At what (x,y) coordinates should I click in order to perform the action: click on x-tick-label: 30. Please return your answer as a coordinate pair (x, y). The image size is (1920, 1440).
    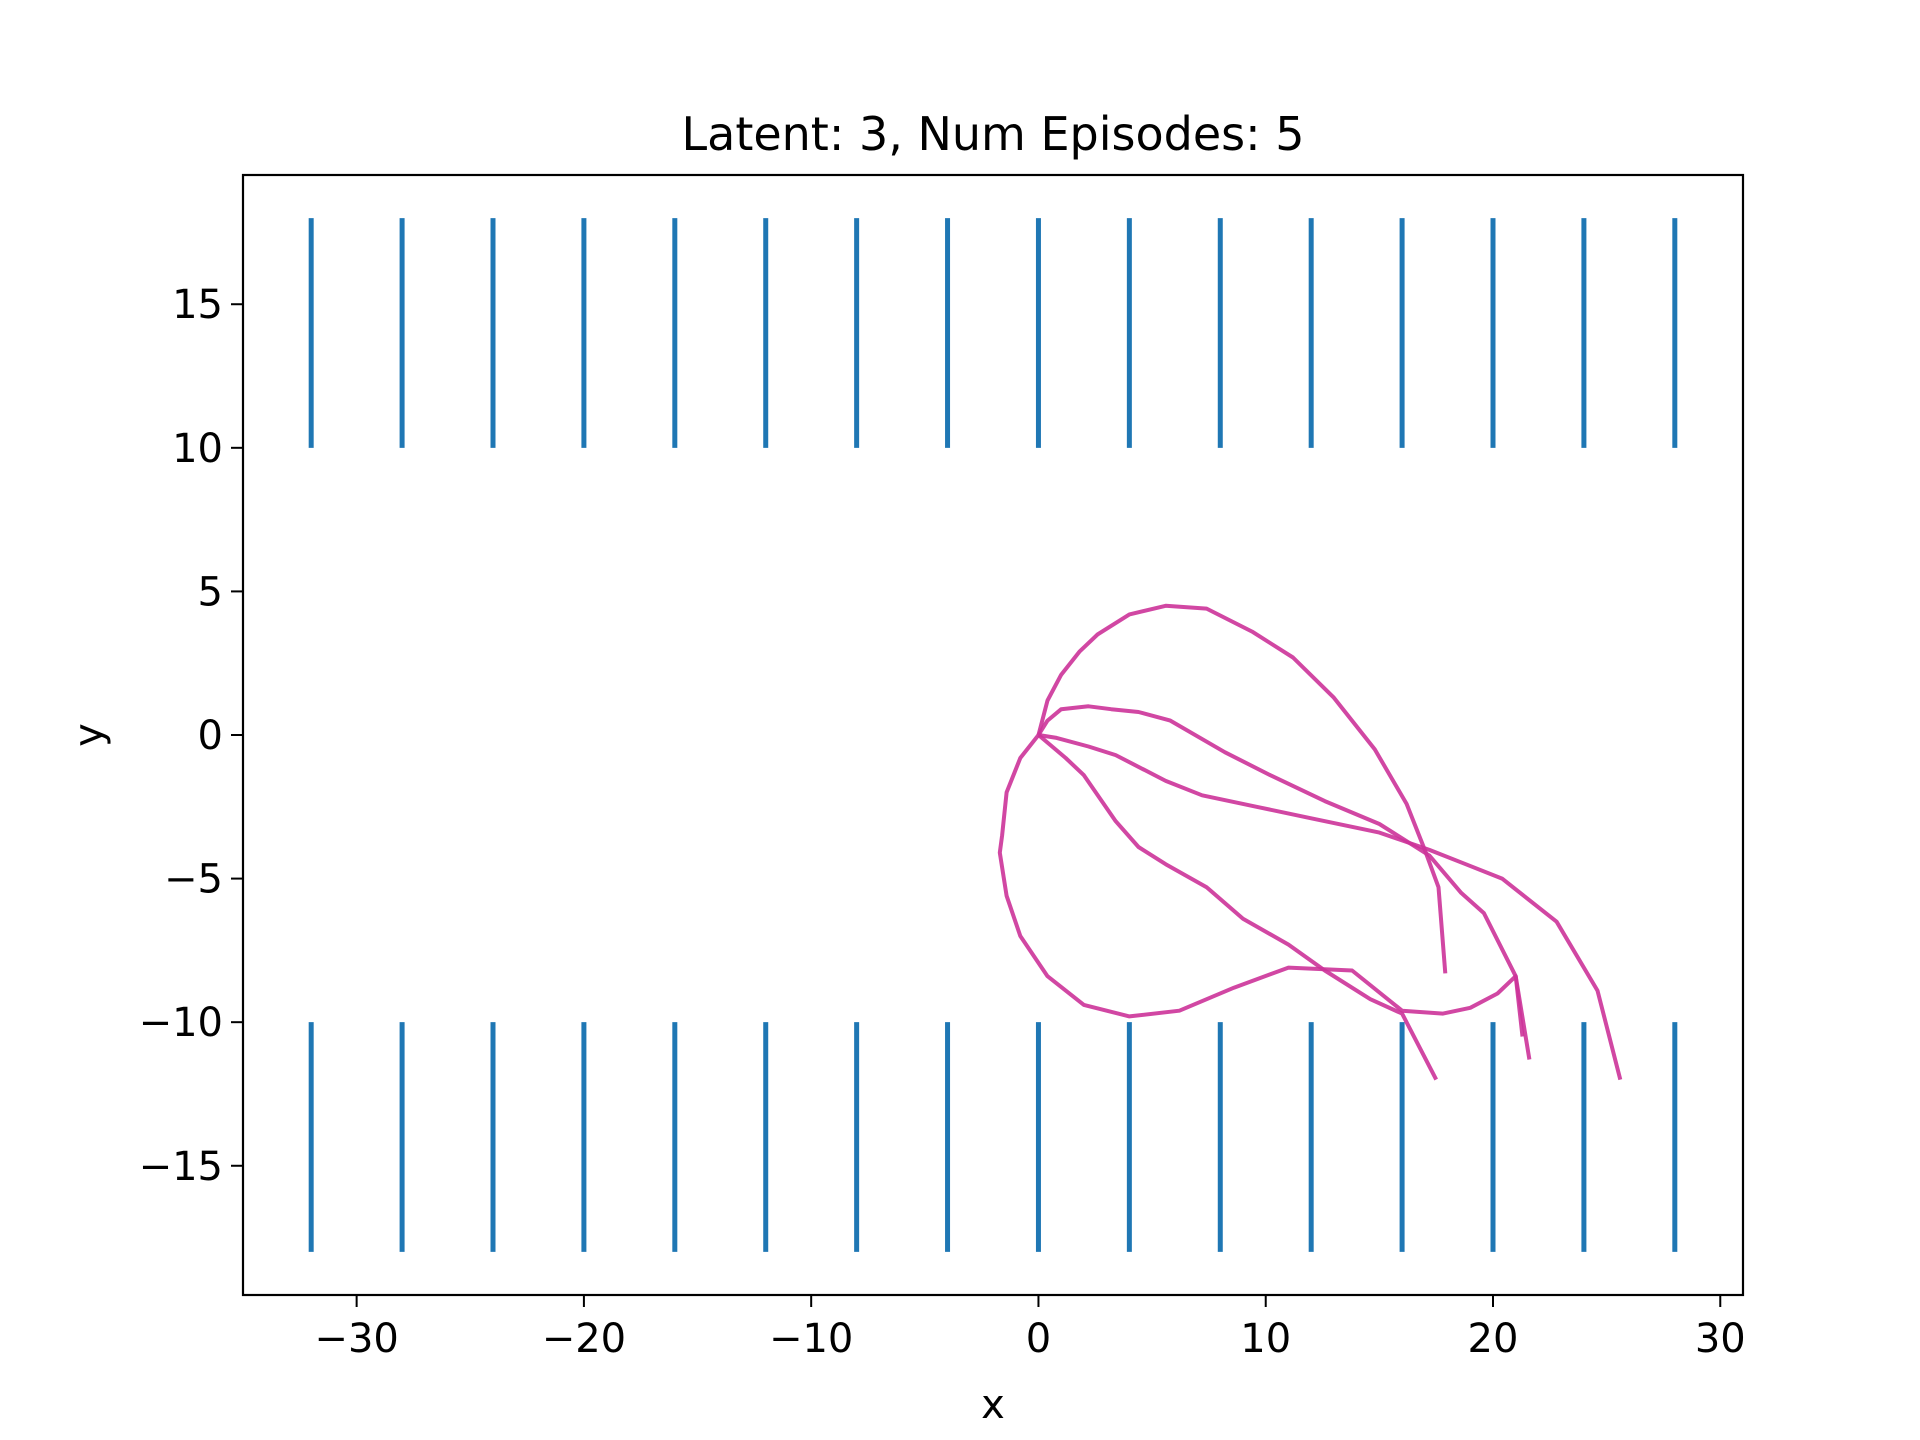
    Looking at the image, I should click on (1720, 1339).